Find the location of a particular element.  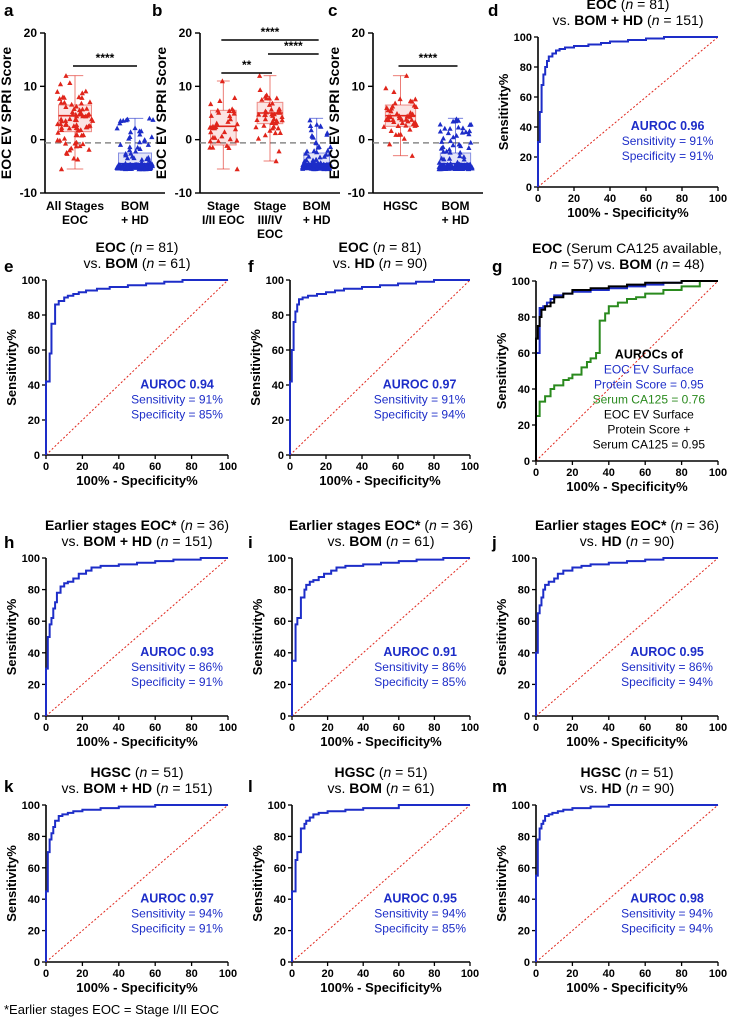

legend-entry: Serum CA125 = 0.76 is located at coordinates (649, 399).